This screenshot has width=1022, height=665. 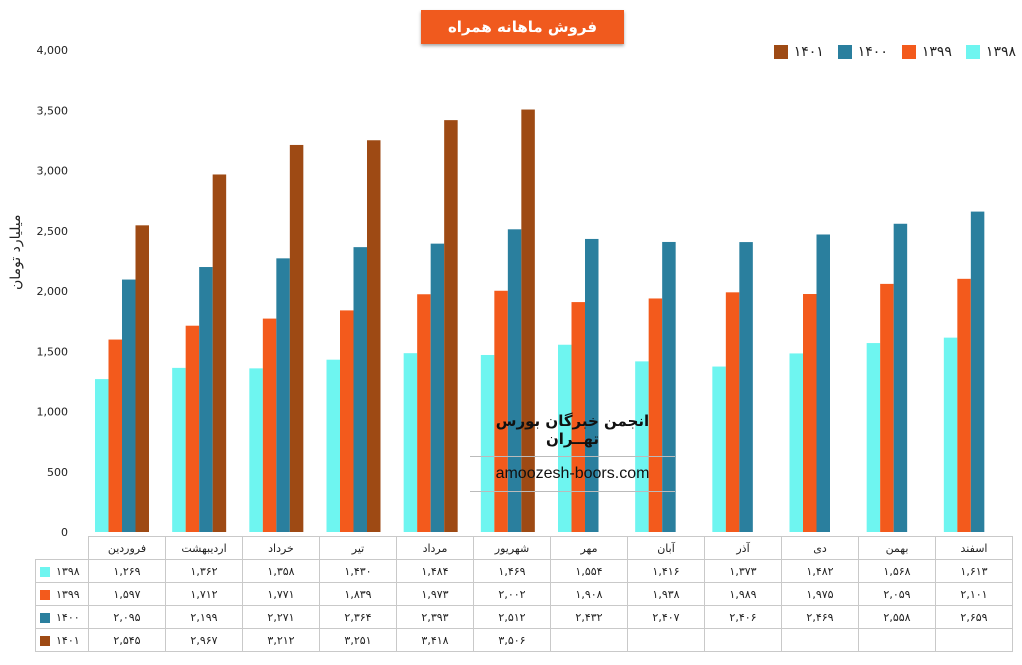 I want to click on data-label: ۱,۹۳۸, so click(x=666, y=594).